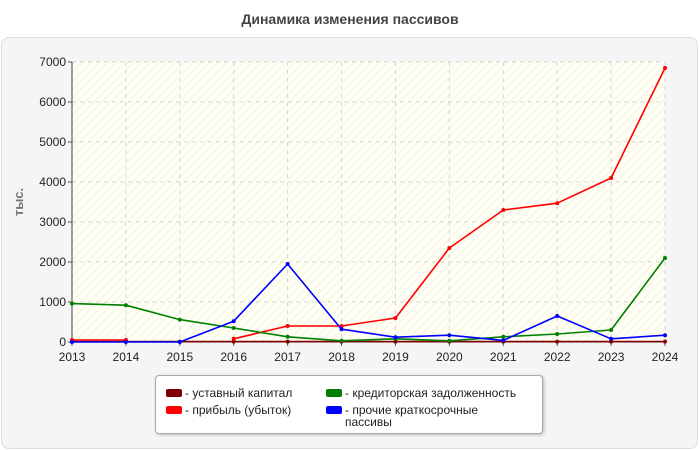  What do you see at coordinates (72, 357) in the screenshot?
I see `x-tick-label-2013: 2013` at bounding box center [72, 357].